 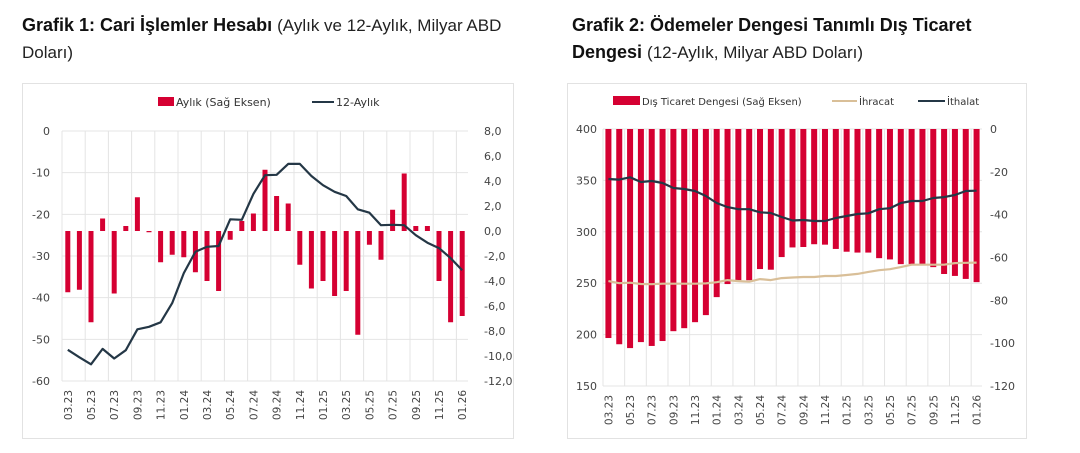 What do you see at coordinates (493, 206) in the screenshot?
I see `chart-1-right-tick-label: 2,0` at bounding box center [493, 206].